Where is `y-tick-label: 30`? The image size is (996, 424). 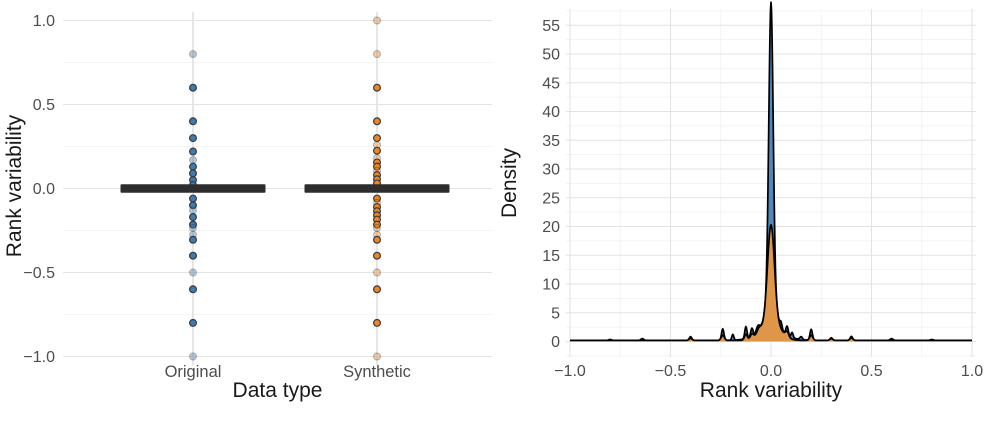 y-tick-label: 30 is located at coordinates (551, 170).